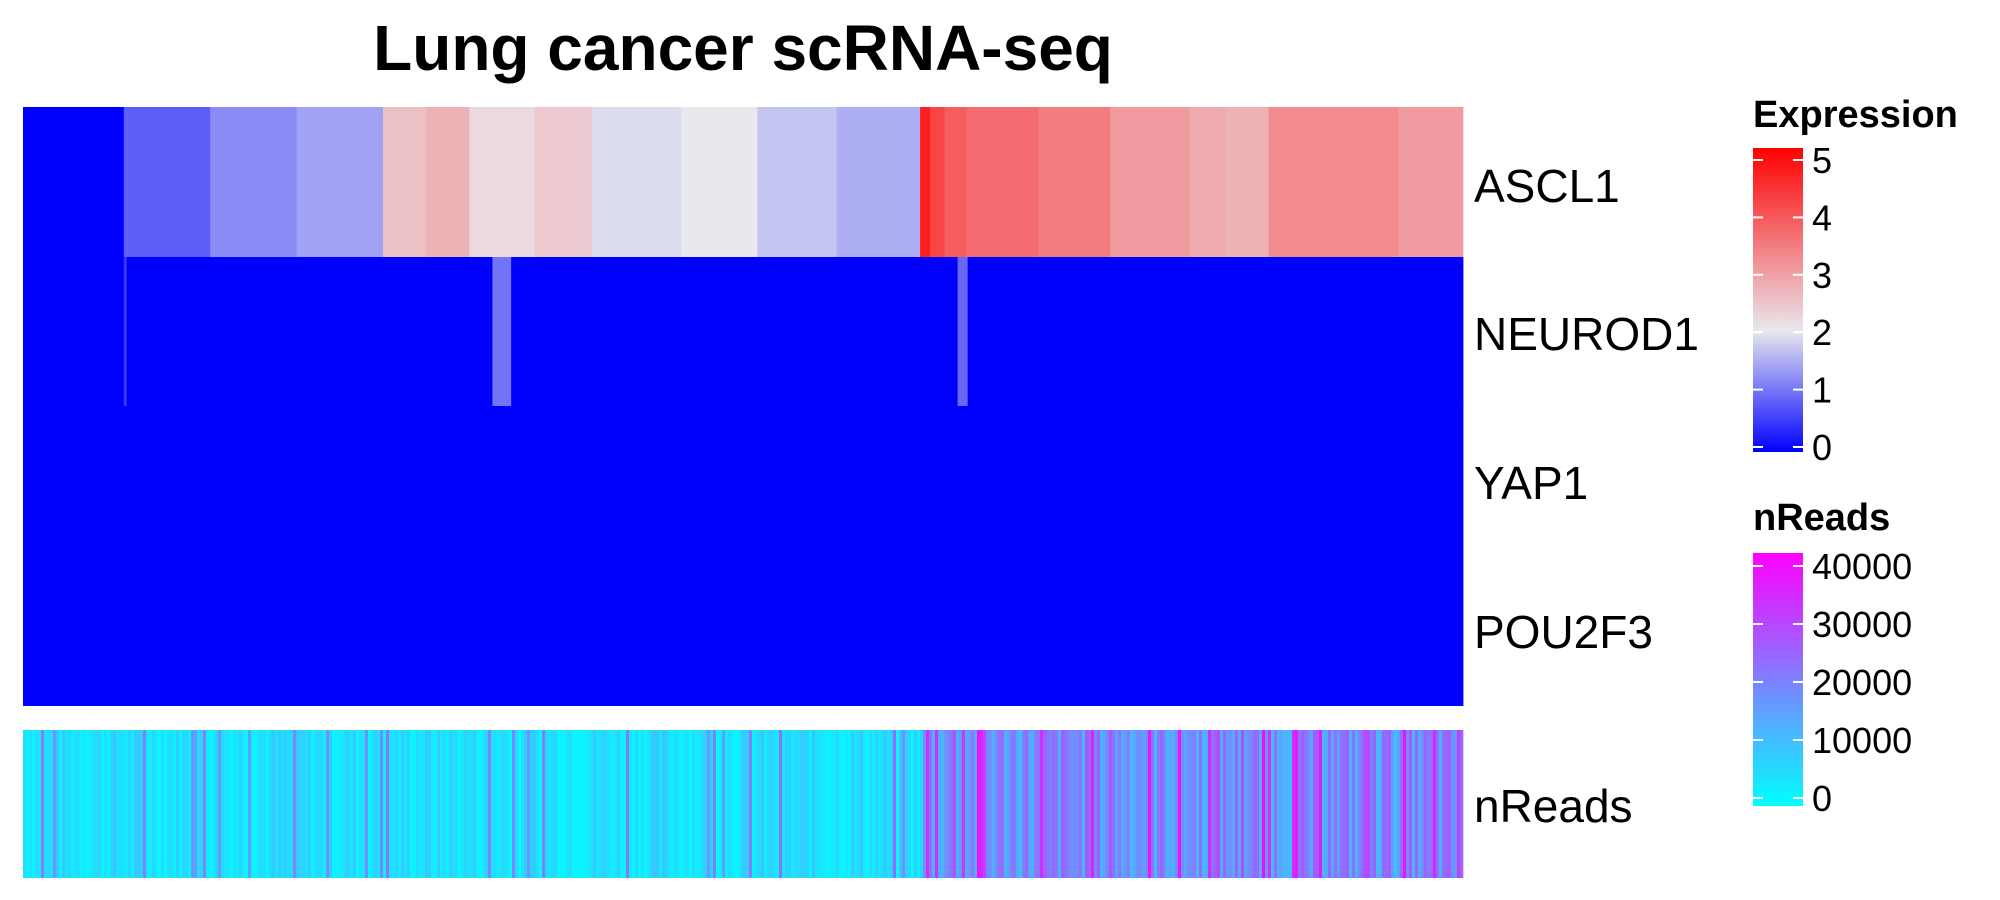 Image resolution: width=2000 pixels, height=900 pixels. I want to click on row-label-ascl1: ASCL1, so click(1547, 186).